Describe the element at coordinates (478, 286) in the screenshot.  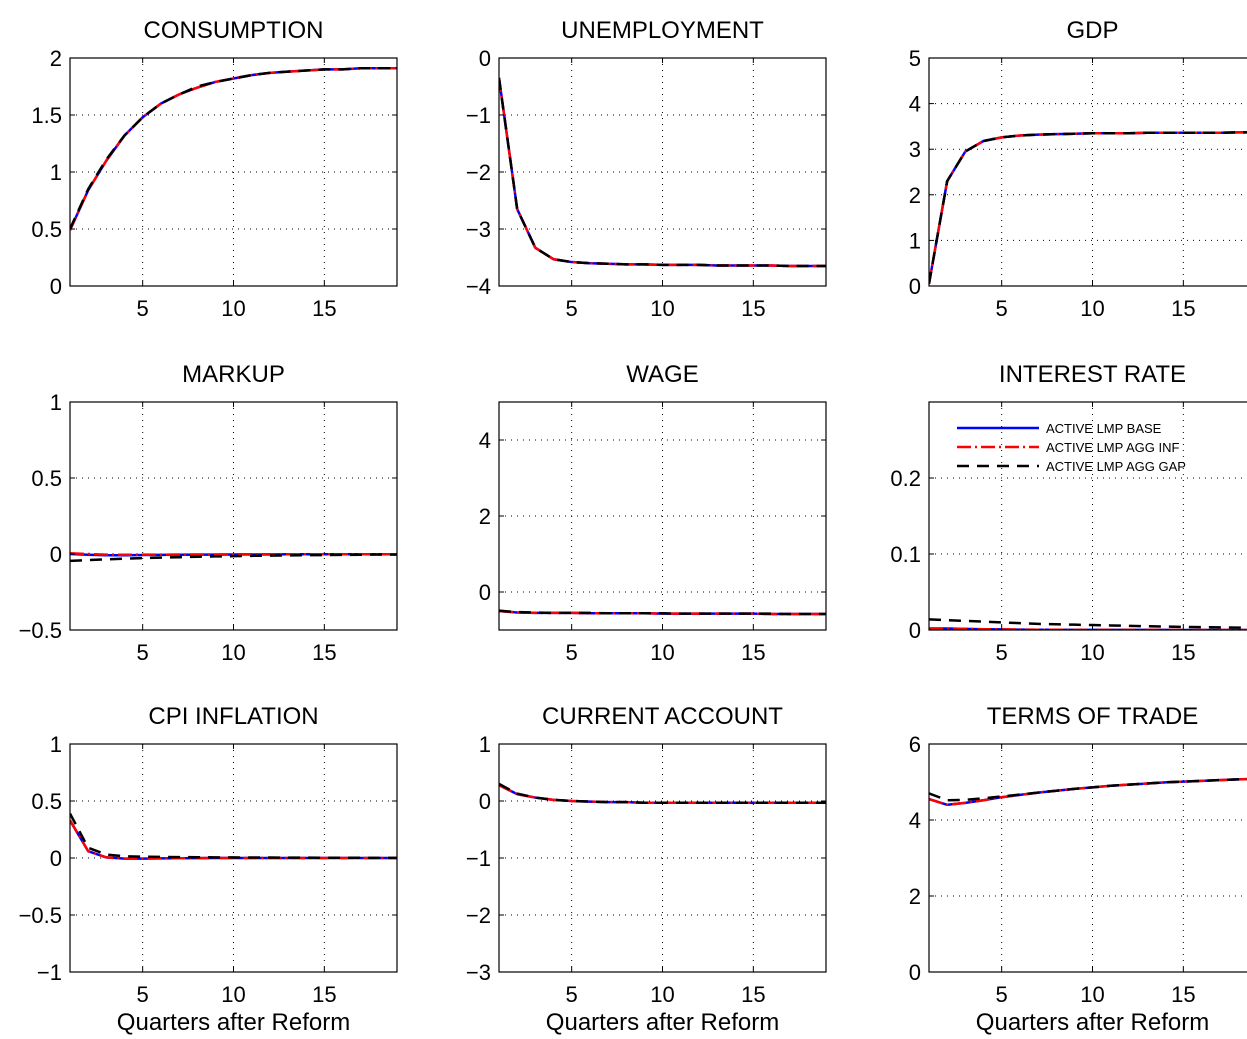
I see `y-tick-label: −4` at that location.